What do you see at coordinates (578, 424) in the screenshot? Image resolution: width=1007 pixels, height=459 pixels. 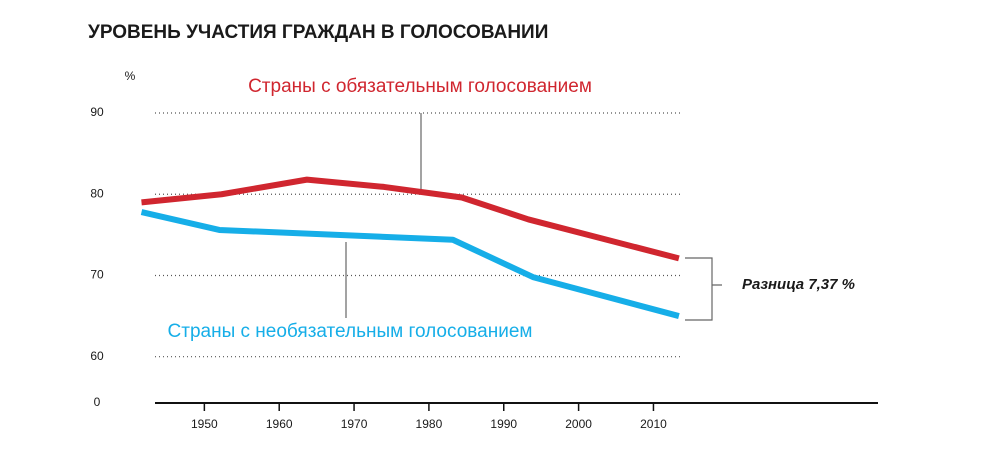 I see `x-tick-label: 2000` at bounding box center [578, 424].